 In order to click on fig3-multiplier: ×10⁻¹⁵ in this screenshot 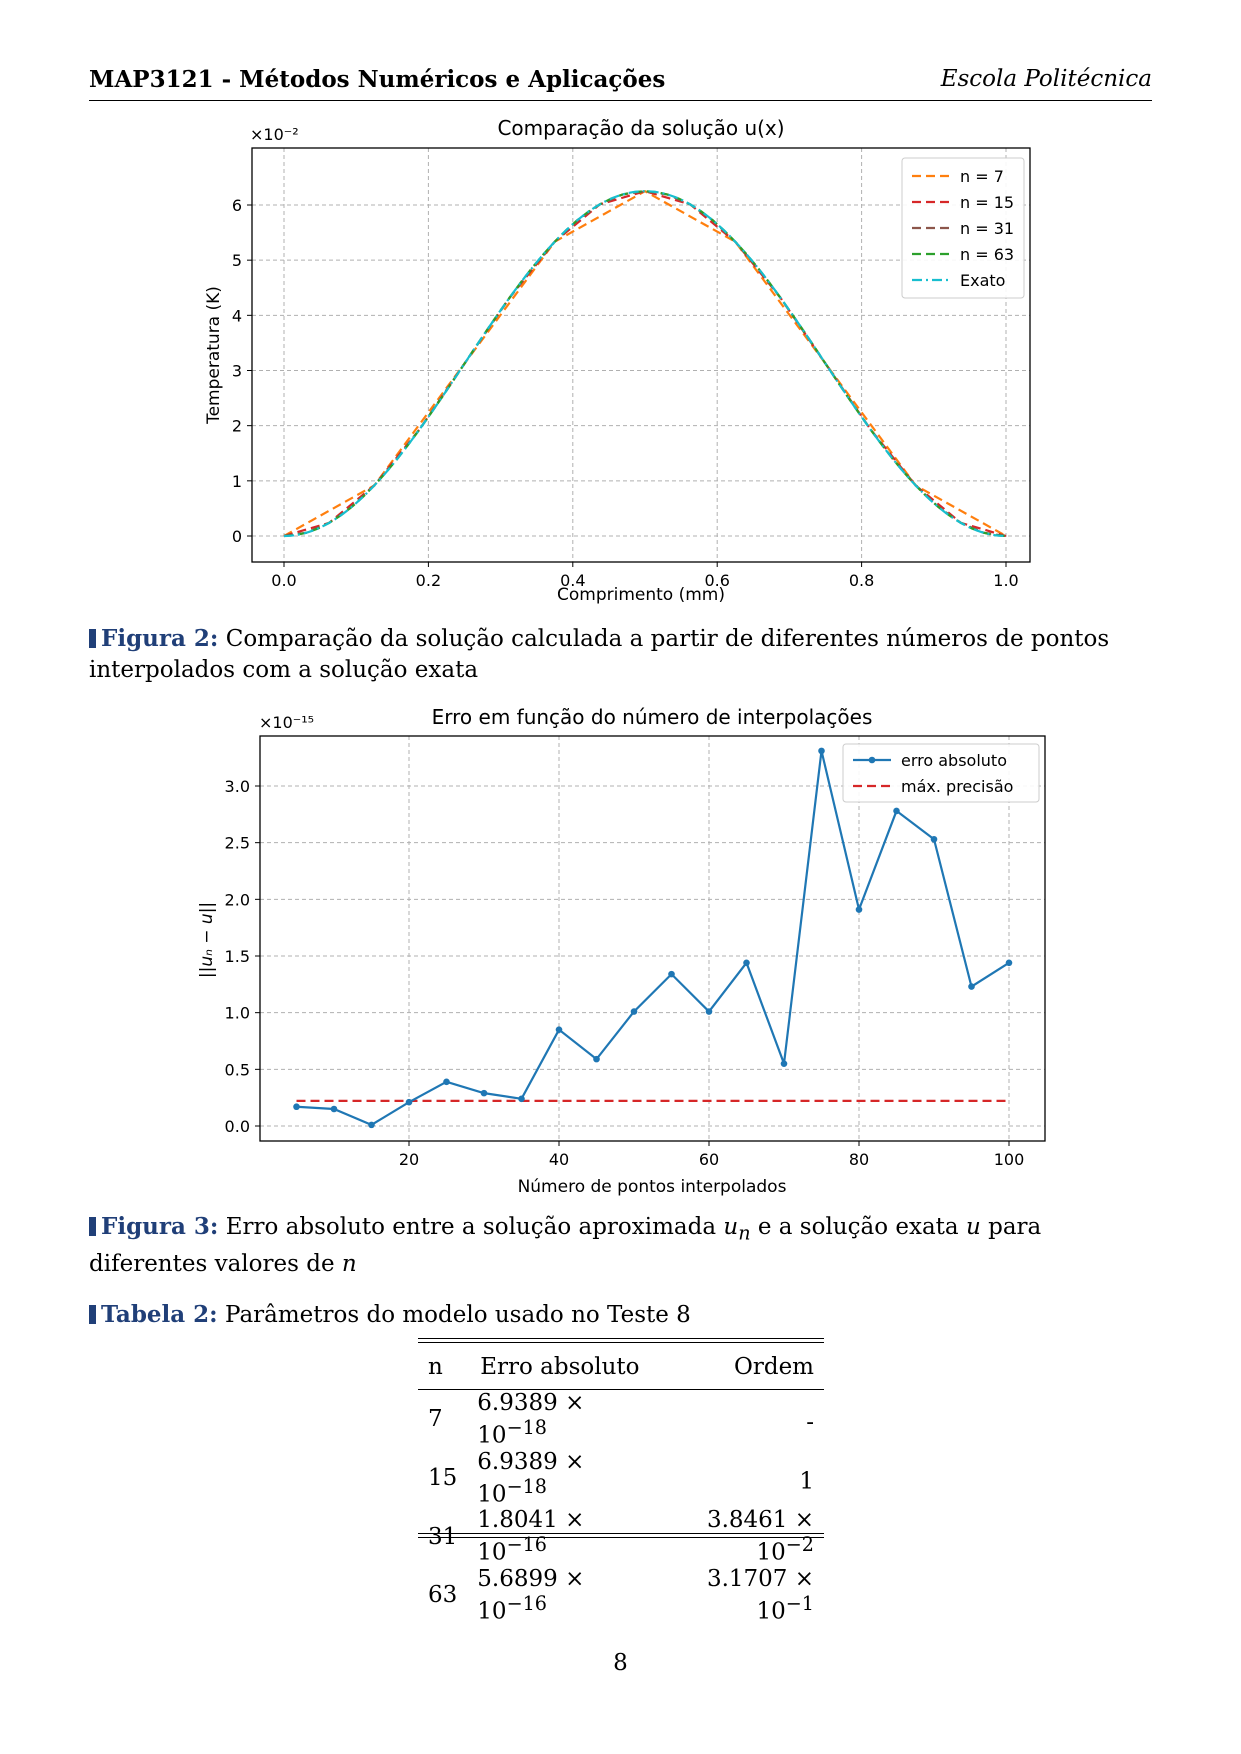, I will do `click(286, 722)`.